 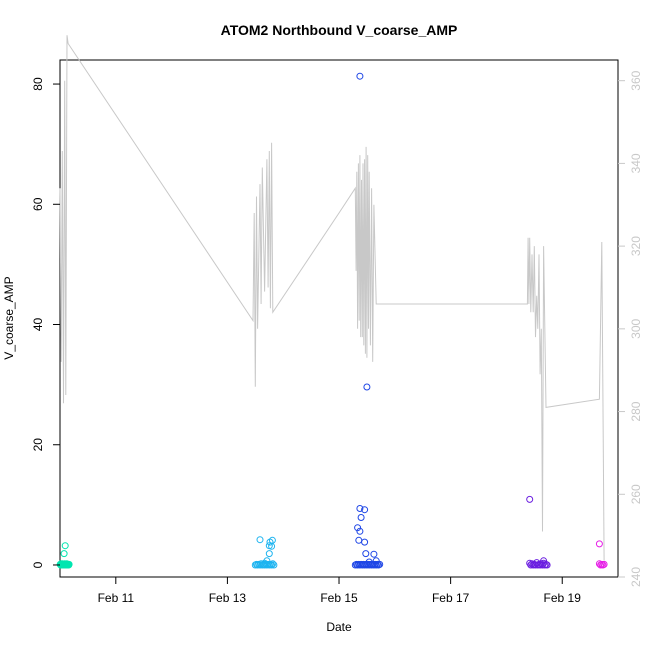 What do you see at coordinates (563, 598) in the screenshot?
I see `x-tick-label: Feb 19` at bounding box center [563, 598].